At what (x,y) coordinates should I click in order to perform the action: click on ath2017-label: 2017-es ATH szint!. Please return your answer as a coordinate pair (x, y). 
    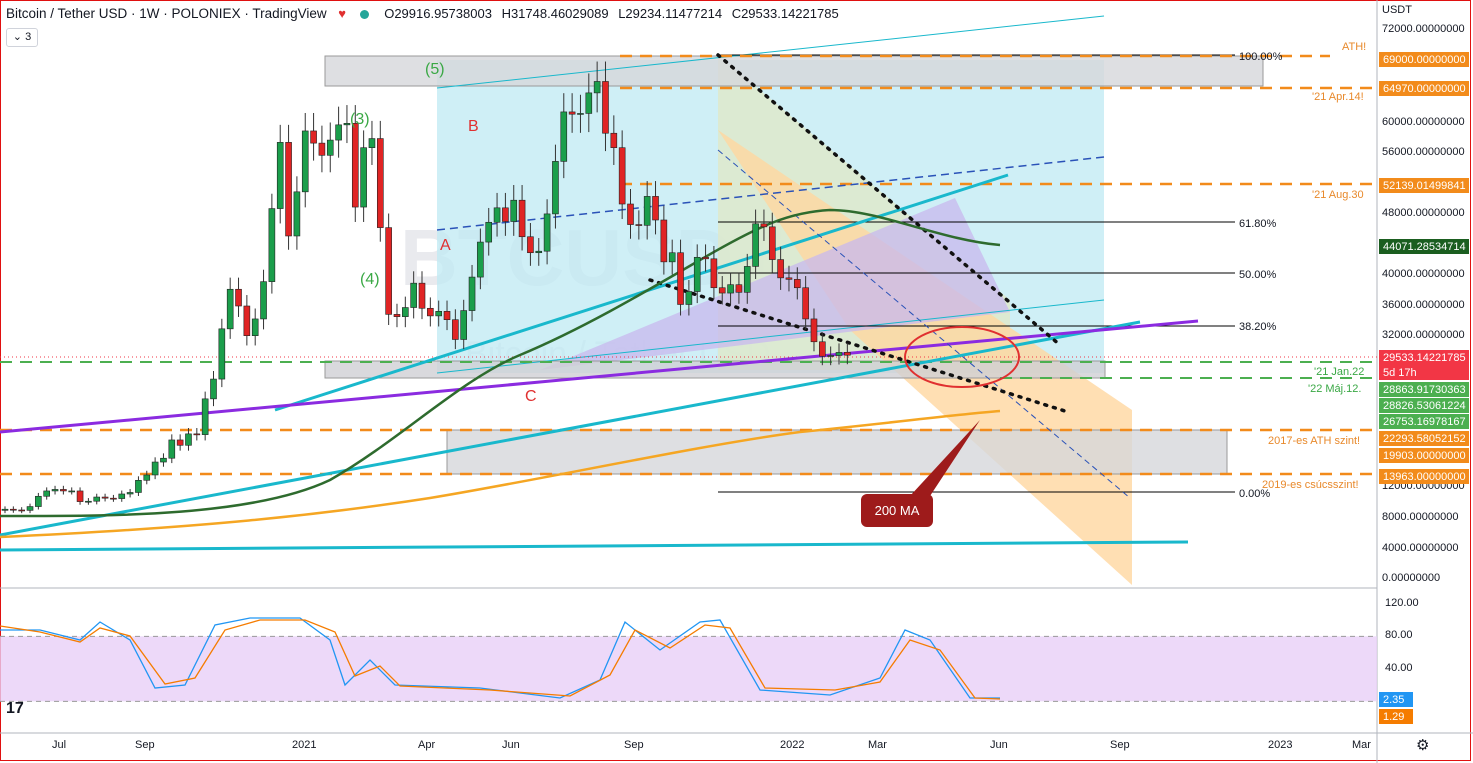
    Looking at the image, I should click on (1314, 441).